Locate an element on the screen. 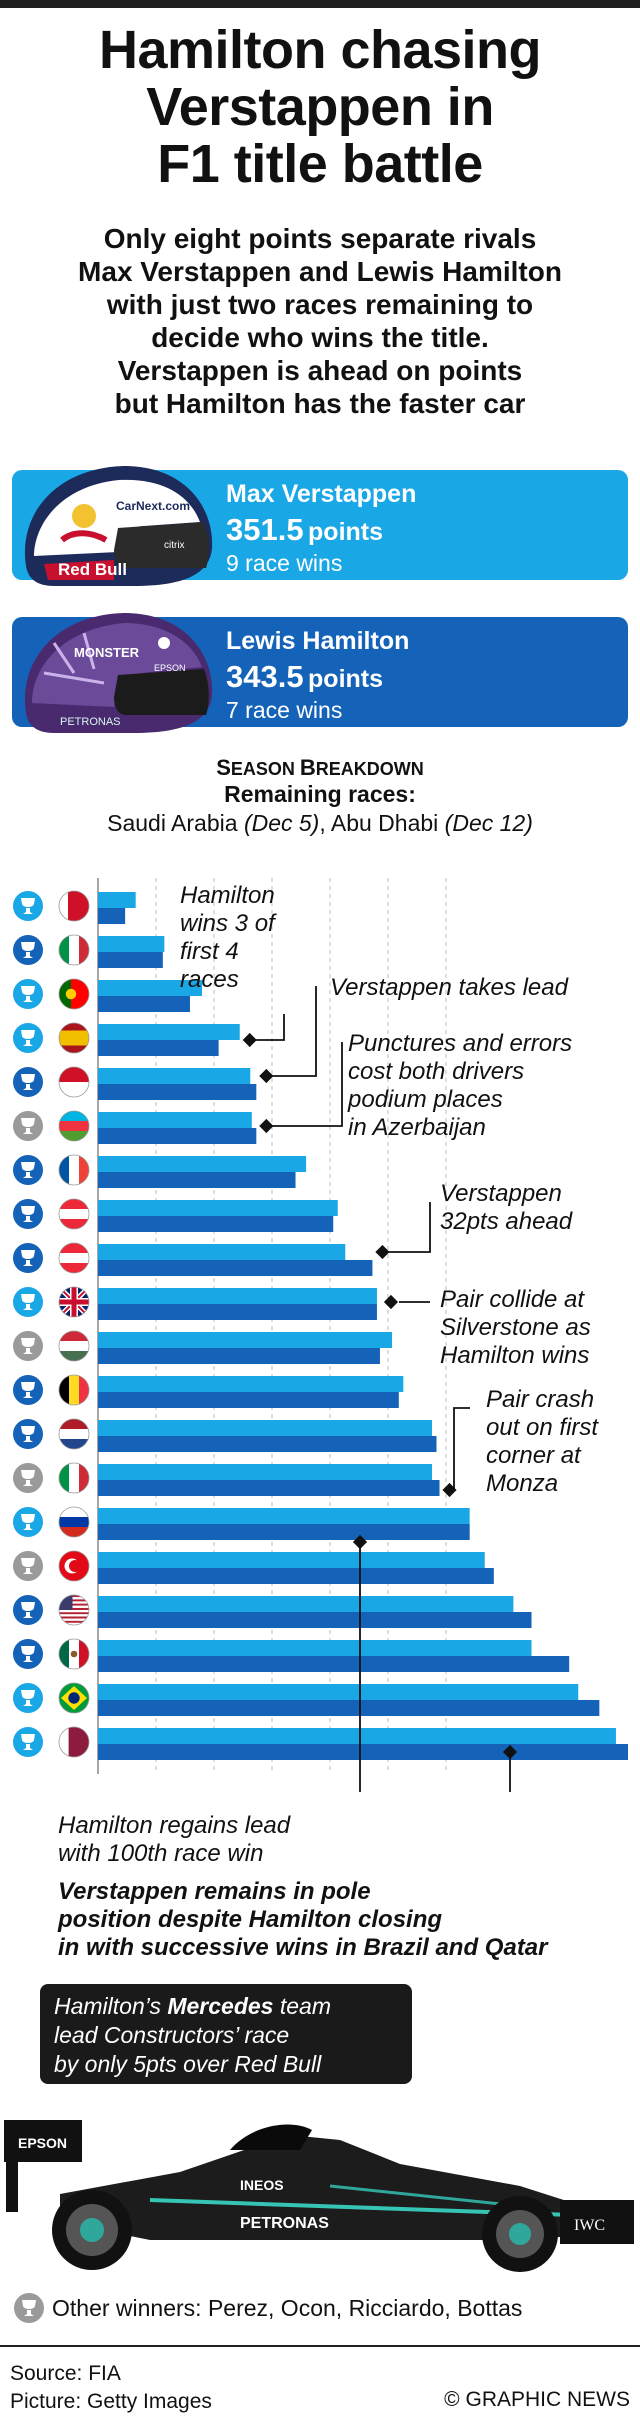  picture-credit: Picture: Getty Images is located at coordinates (111, 2401).